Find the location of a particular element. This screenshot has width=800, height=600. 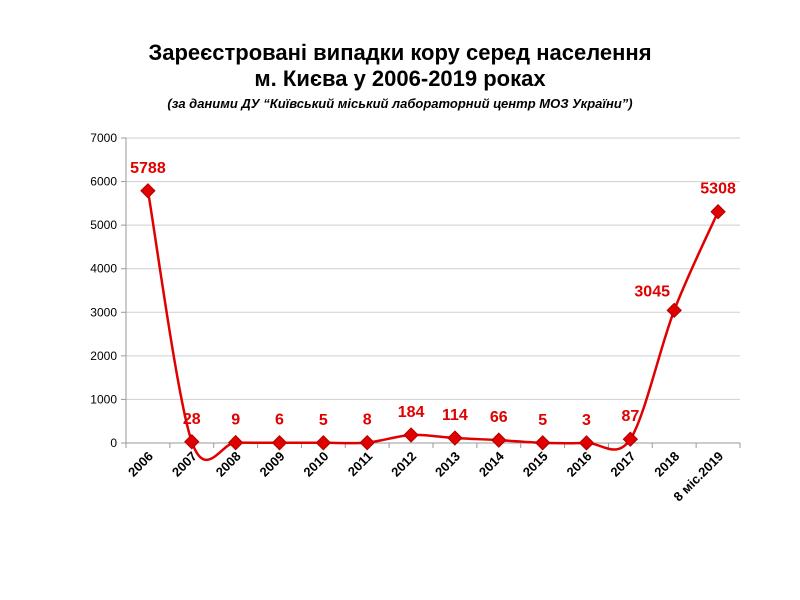

data-label: 6 is located at coordinates (279, 420).